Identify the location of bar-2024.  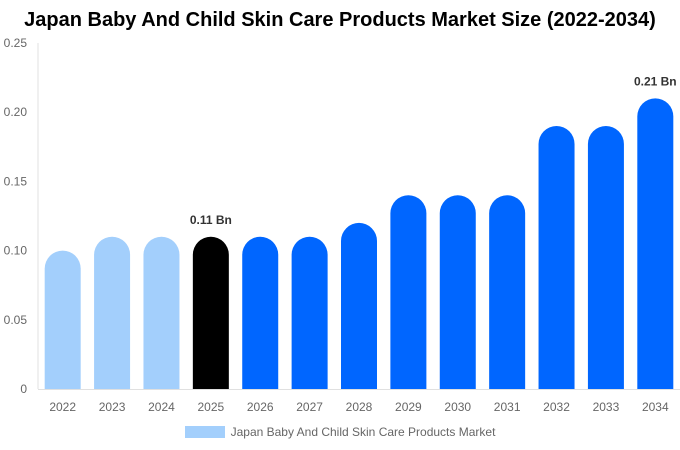
(161, 312).